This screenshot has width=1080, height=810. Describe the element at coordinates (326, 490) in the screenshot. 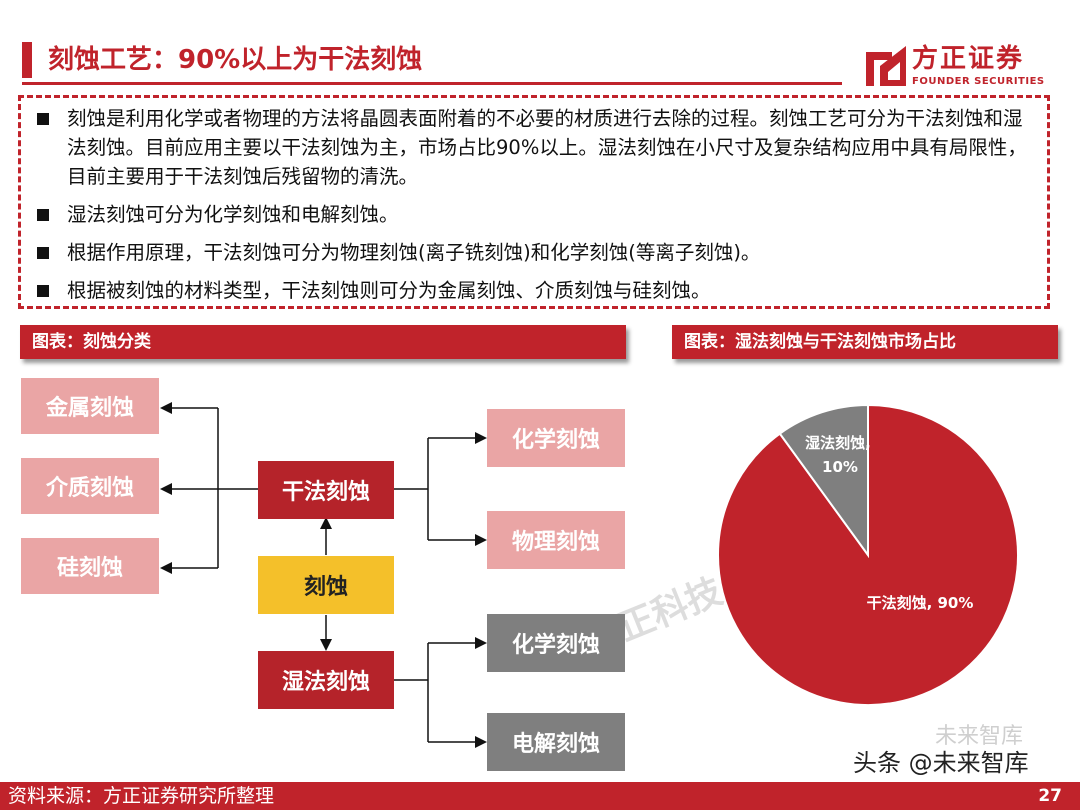

I see `node-dry-etching: 干法刻蚀` at that location.